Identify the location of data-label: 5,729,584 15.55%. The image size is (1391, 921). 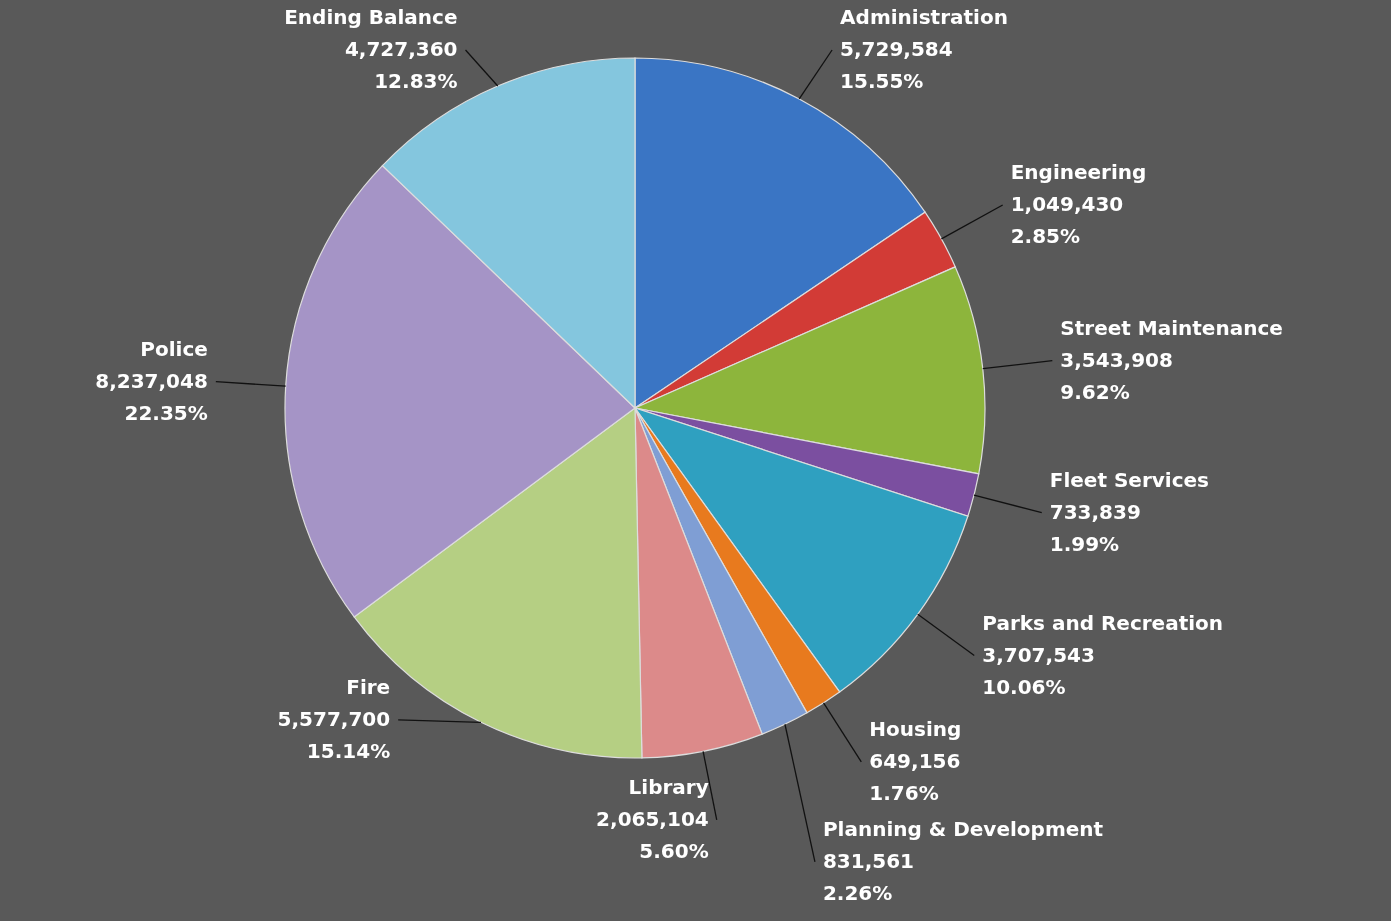
(896, 65).